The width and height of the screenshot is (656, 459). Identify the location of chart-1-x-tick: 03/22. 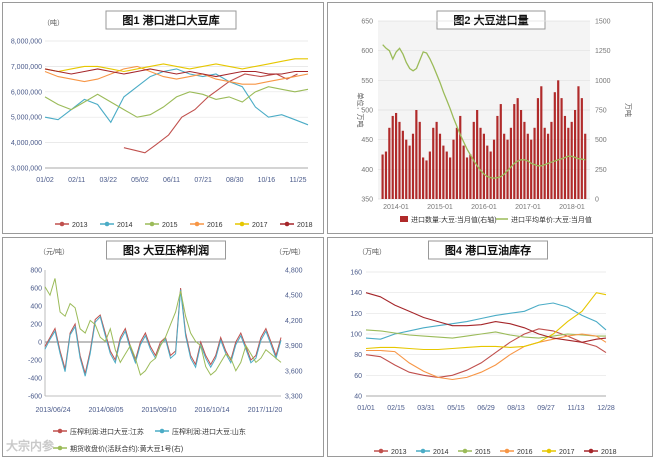
(108, 180).